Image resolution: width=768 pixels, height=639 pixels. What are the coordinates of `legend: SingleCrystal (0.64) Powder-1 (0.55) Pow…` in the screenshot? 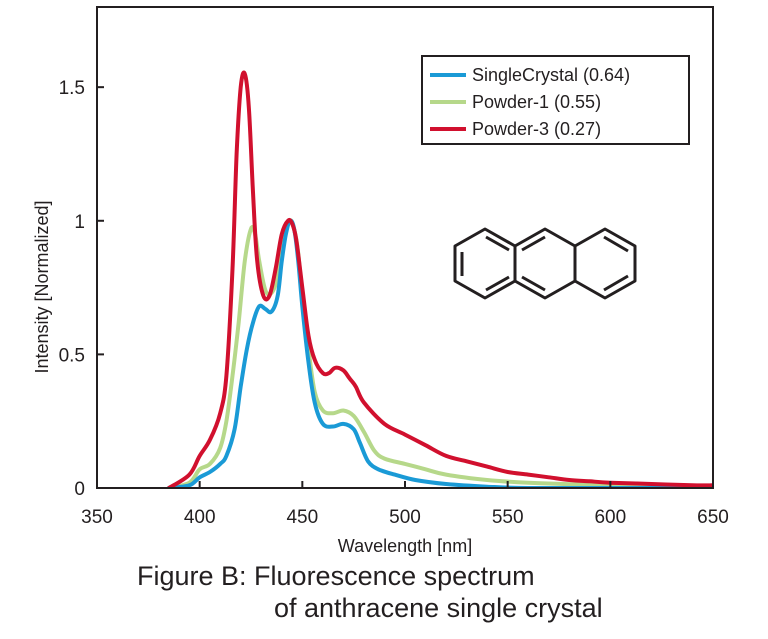 It's located at (555, 100).